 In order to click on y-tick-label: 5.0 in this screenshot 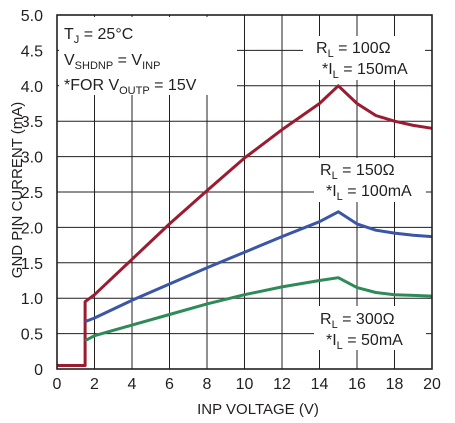, I will do `click(32, 16)`.